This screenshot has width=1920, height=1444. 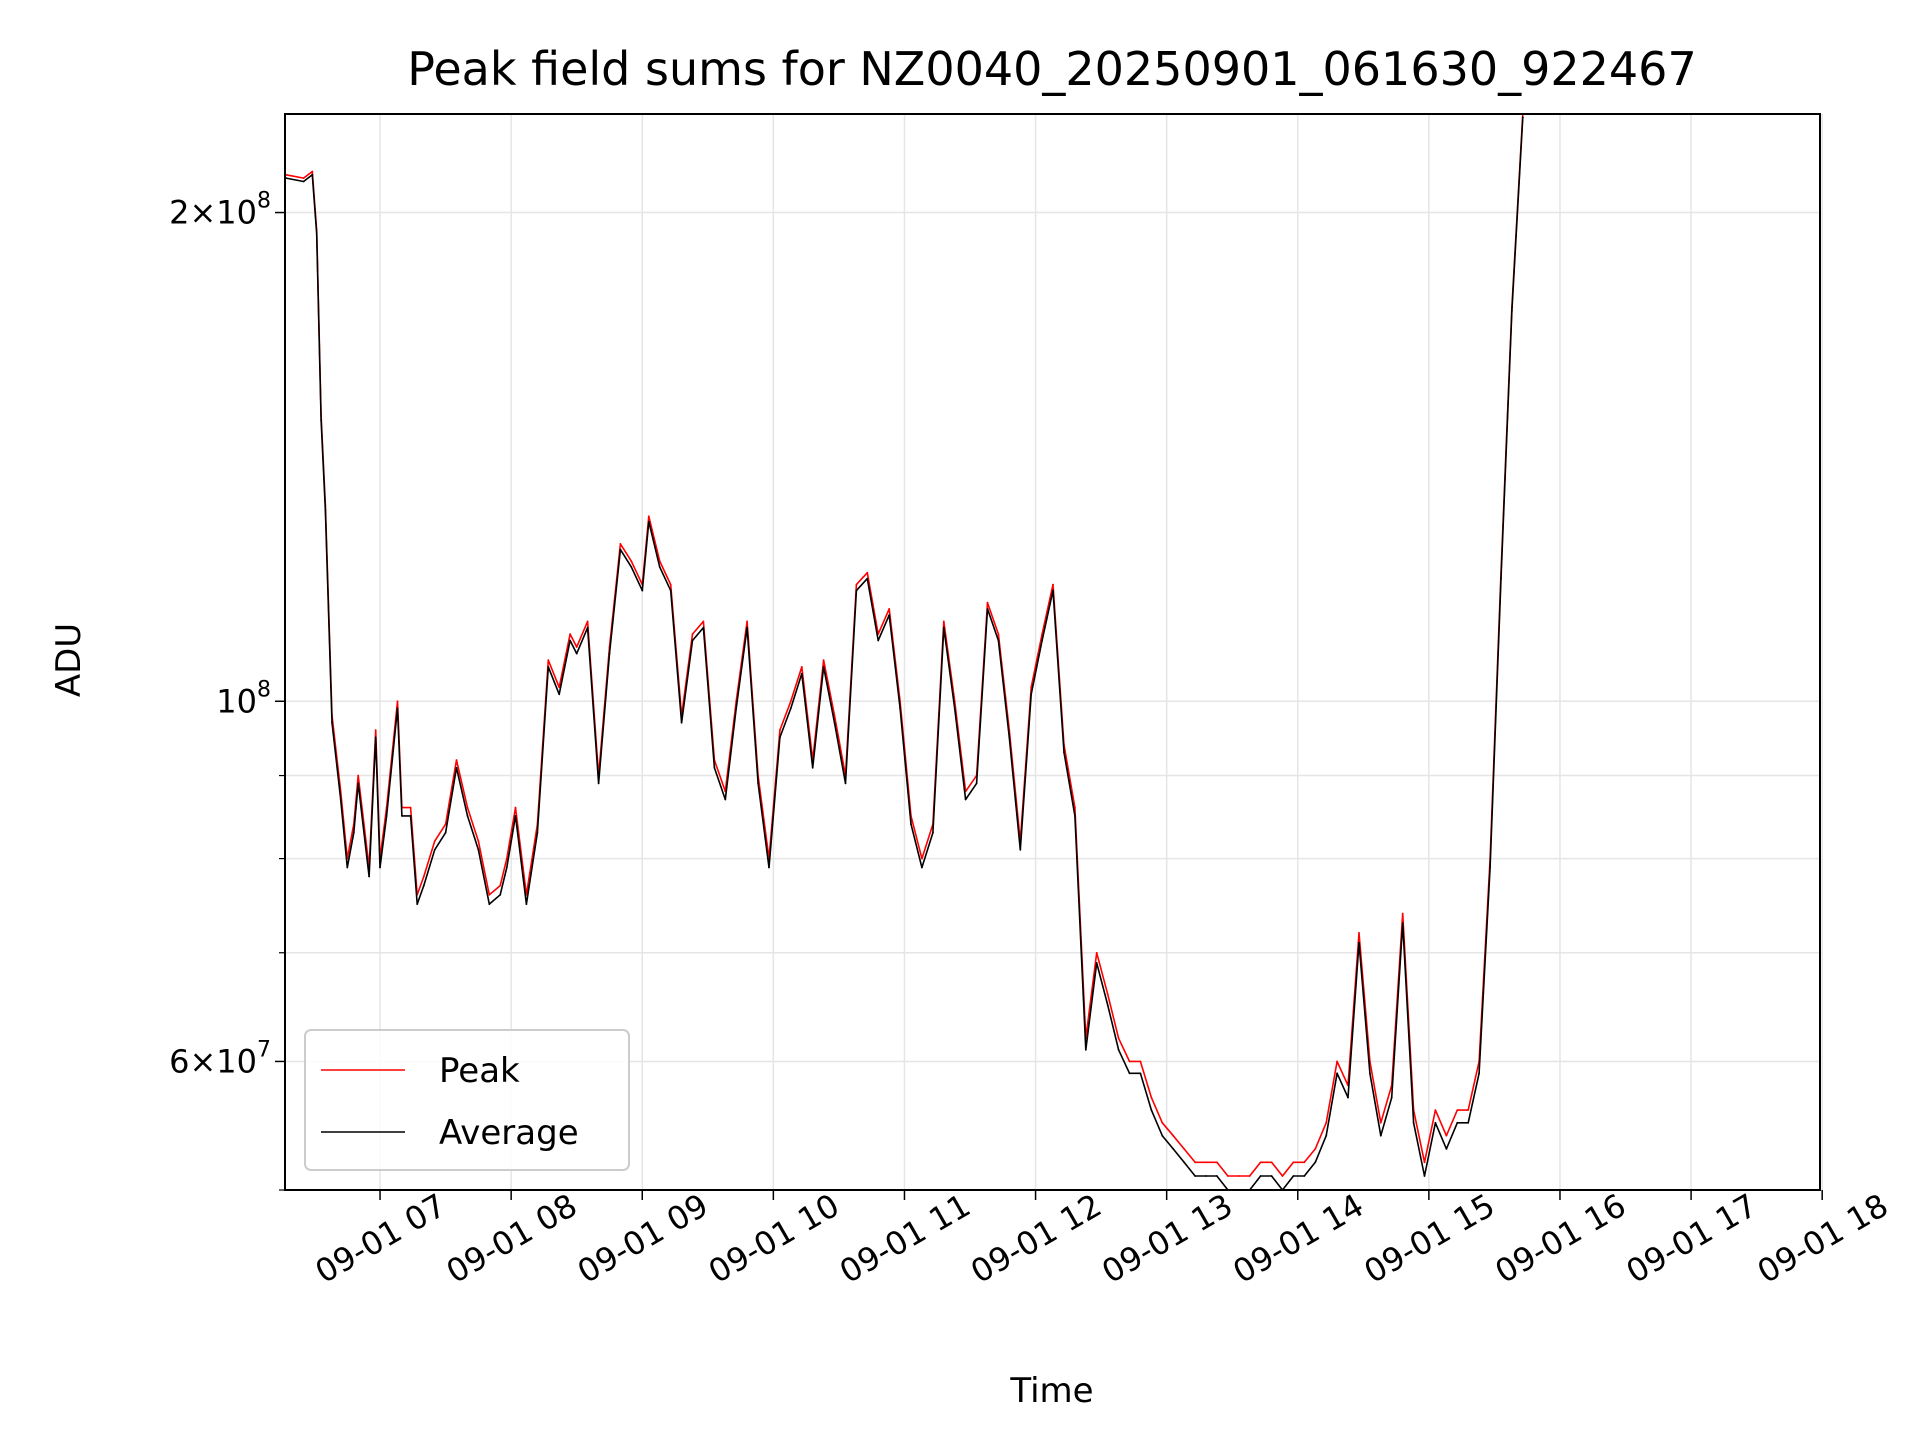 I want to click on y-tick-label: 6×10⁷, so click(x=220, y=1058).